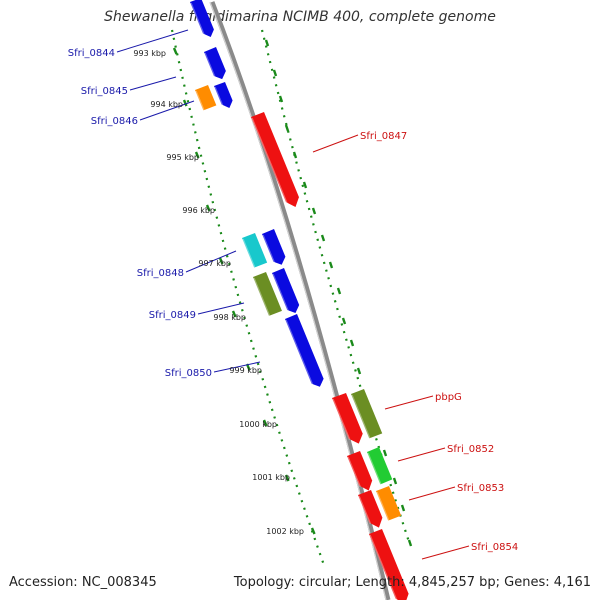  I want to click on gene-label-left: Sfri_0845, so click(104, 91).